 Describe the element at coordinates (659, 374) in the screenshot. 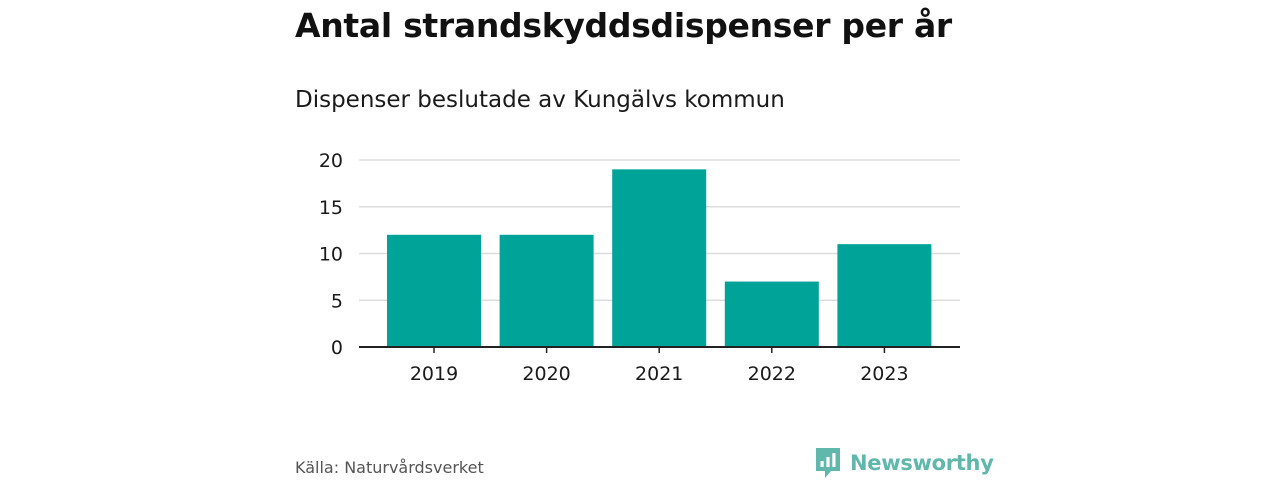

I see `x-tick-label: 2021` at that location.